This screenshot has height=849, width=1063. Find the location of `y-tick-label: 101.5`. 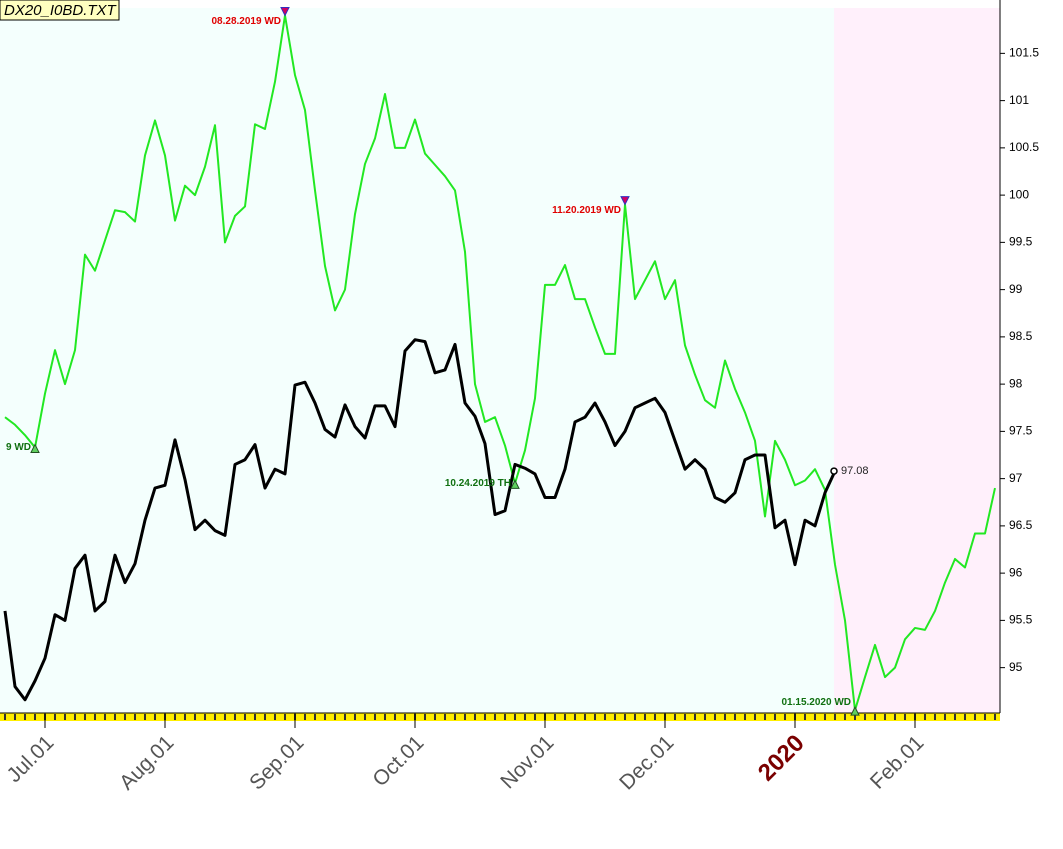

y-tick-label: 101.5 is located at coordinates (1024, 53).